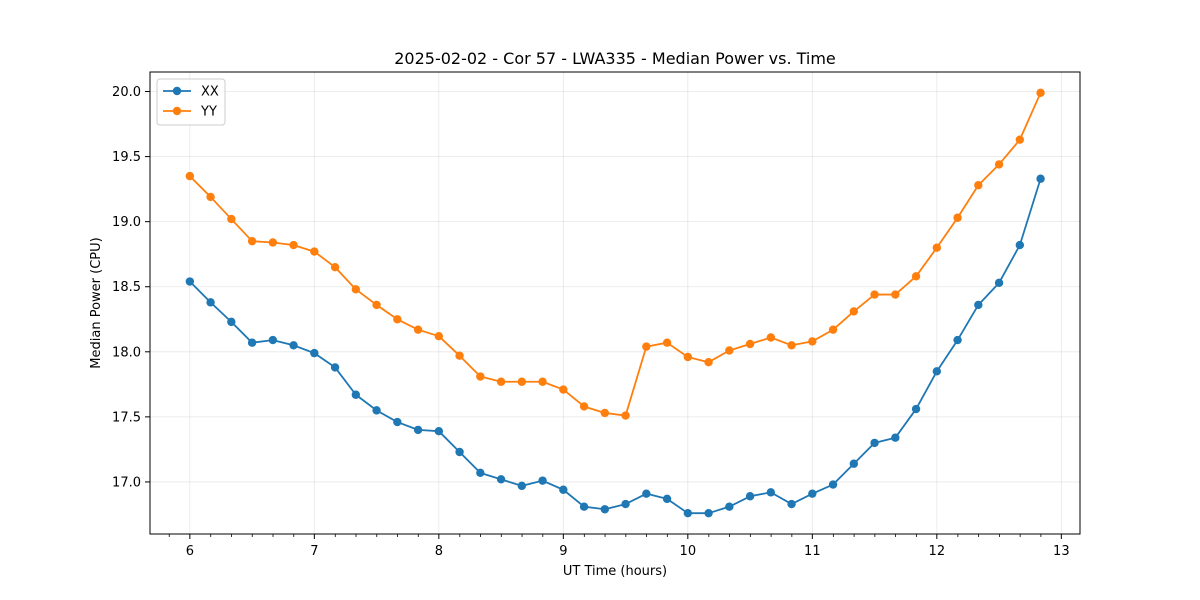 The width and height of the screenshot is (1200, 600). I want to click on y-tick-label: 17.5, so click(126, 417).